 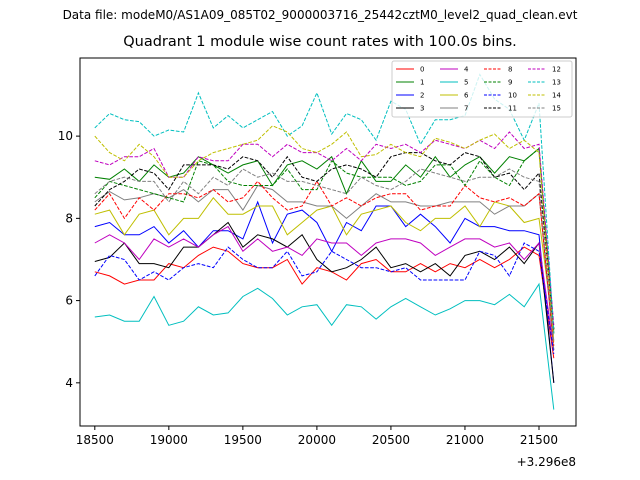 I want to click on x-tick-label: 20000, so click(x=317, y=440).